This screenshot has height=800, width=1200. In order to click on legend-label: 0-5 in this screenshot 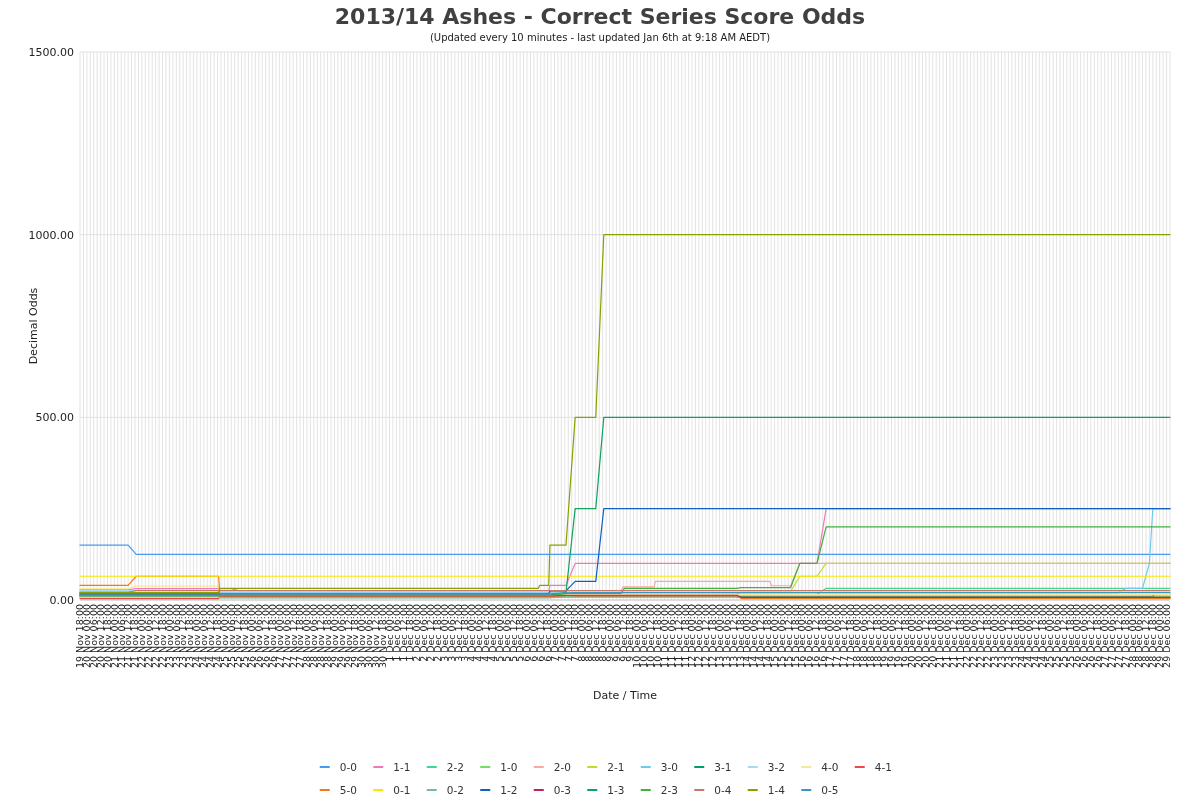, I will do `click(830, 789)`.